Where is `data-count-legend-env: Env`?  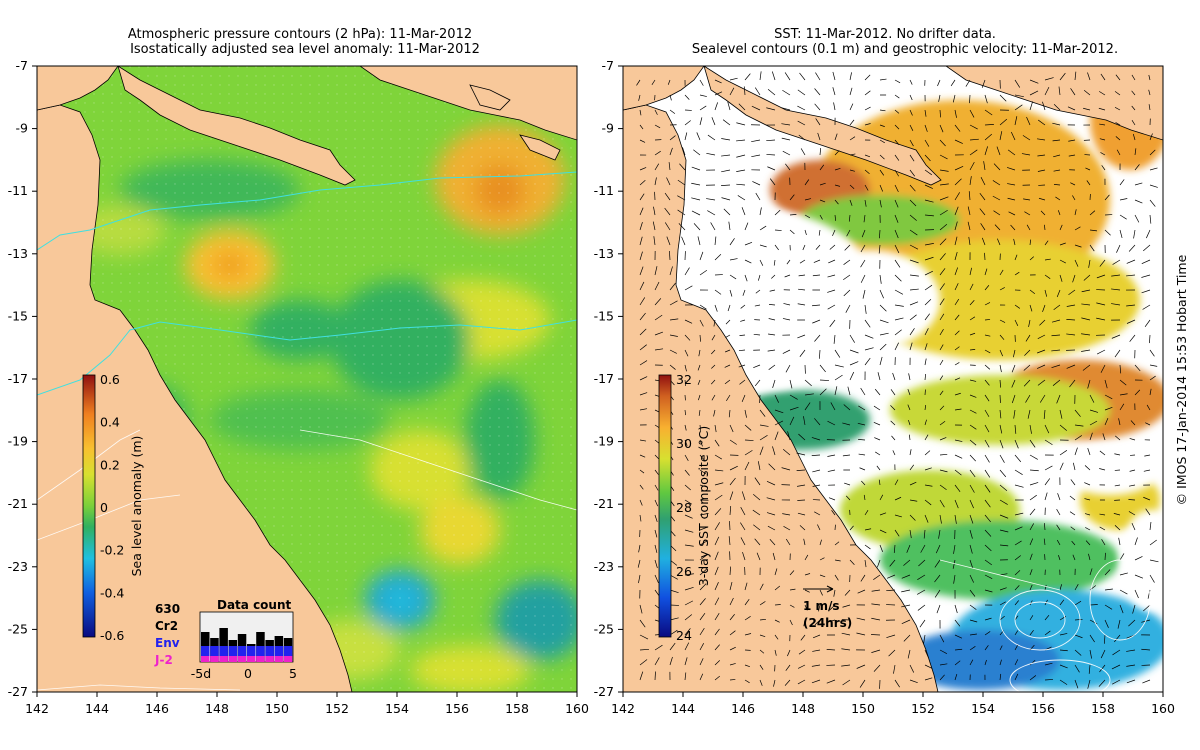
data-count-legend-env: Env is located at coordinates (167, 643).